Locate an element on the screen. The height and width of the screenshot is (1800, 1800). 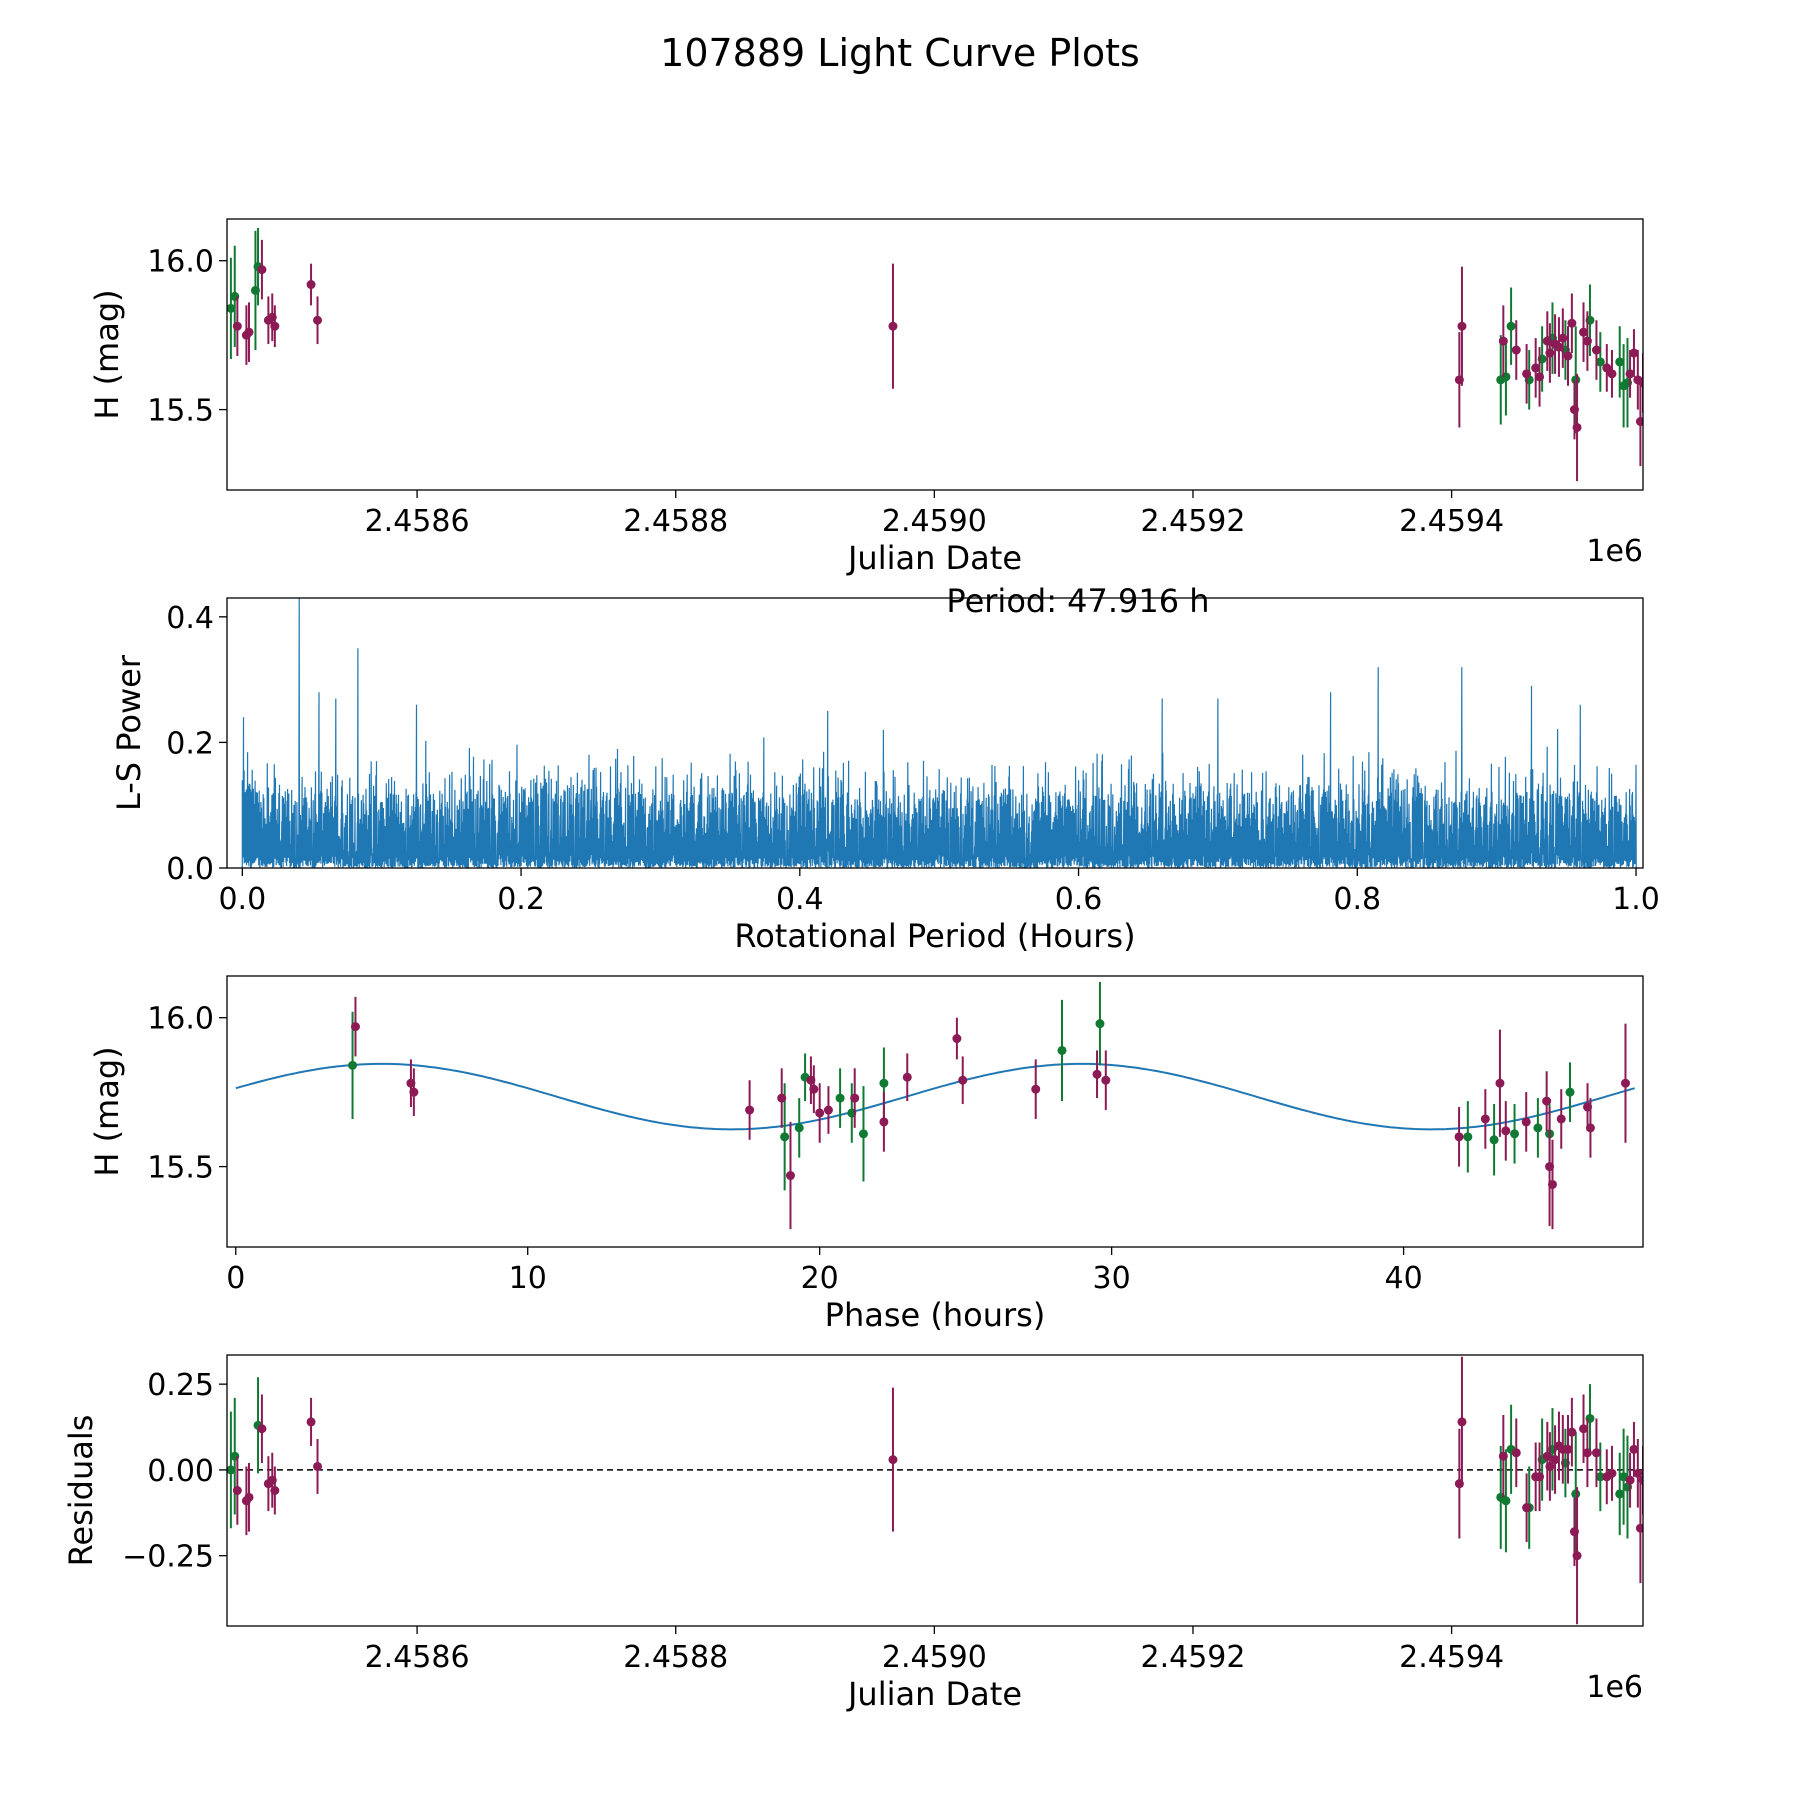
x-tick-label: 0.4 is located at coordinates (800, 899).